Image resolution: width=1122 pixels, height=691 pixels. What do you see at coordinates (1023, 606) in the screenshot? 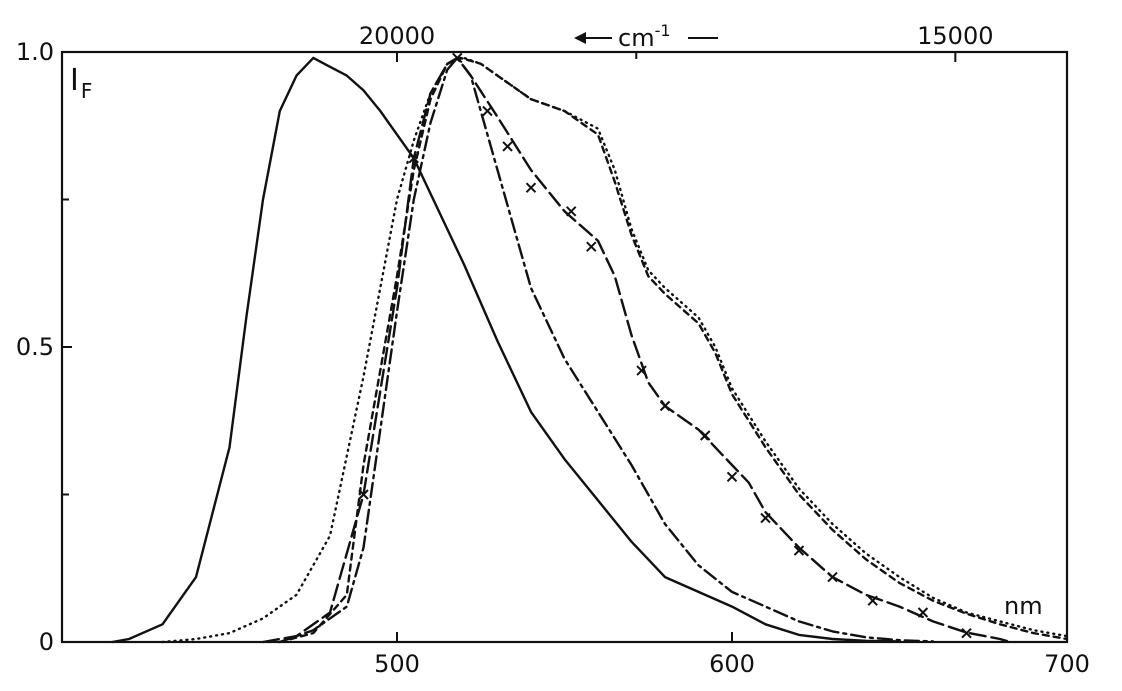
I see `x-axis-label: nm` at bounding box center [1023, 606].